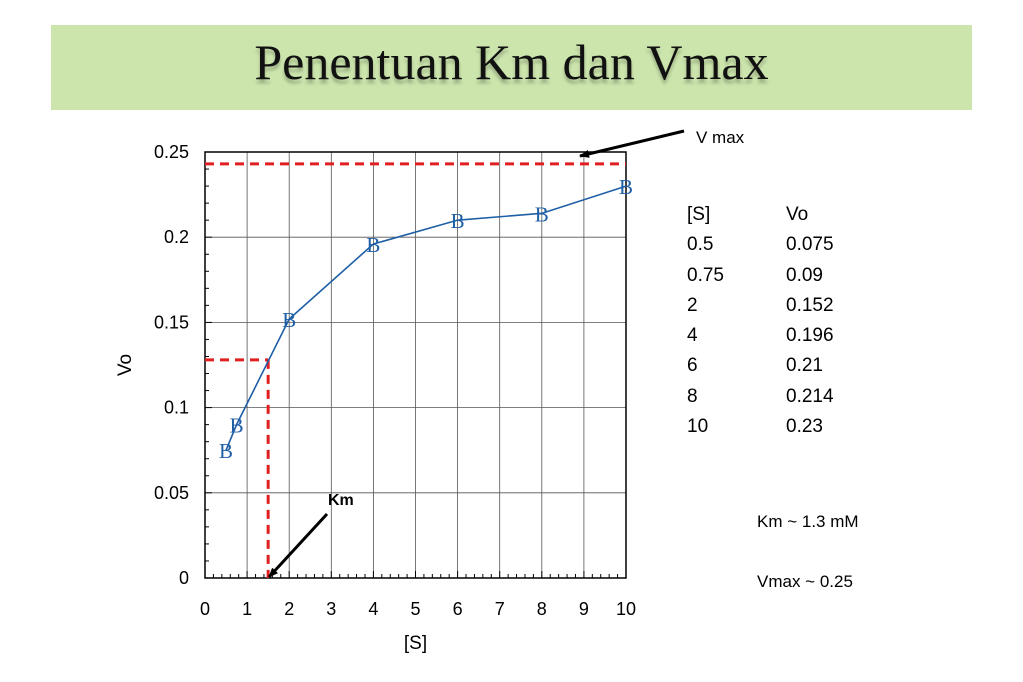  What do you see at coordinates (584, 609) in the screenshot?
I see `x-tick-label: 9` at bounding box center [584, 609].